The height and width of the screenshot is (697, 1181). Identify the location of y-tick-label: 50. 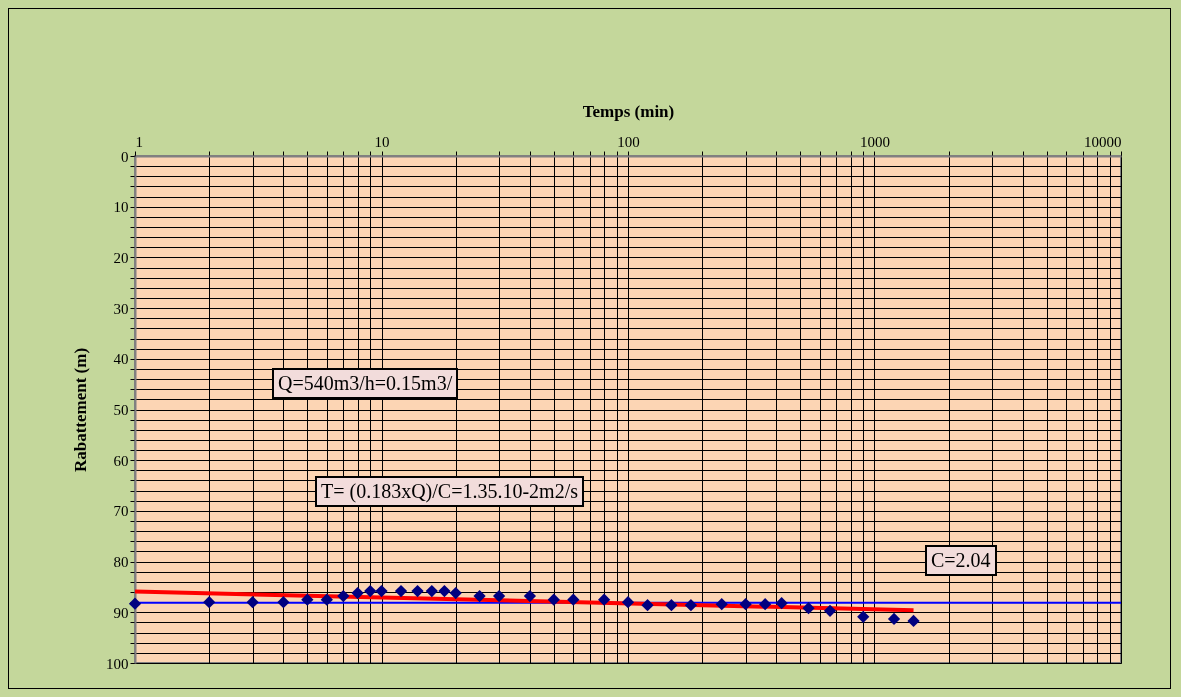
(121, 410).